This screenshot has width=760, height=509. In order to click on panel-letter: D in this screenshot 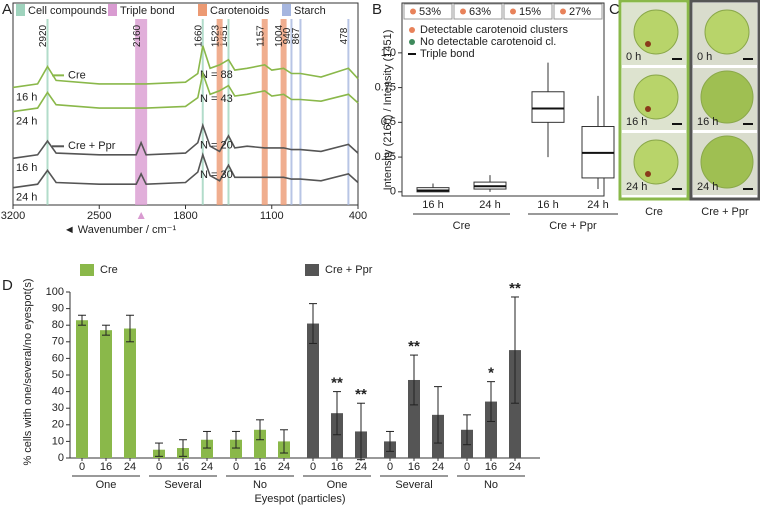, I will do `click(7, 285)`.